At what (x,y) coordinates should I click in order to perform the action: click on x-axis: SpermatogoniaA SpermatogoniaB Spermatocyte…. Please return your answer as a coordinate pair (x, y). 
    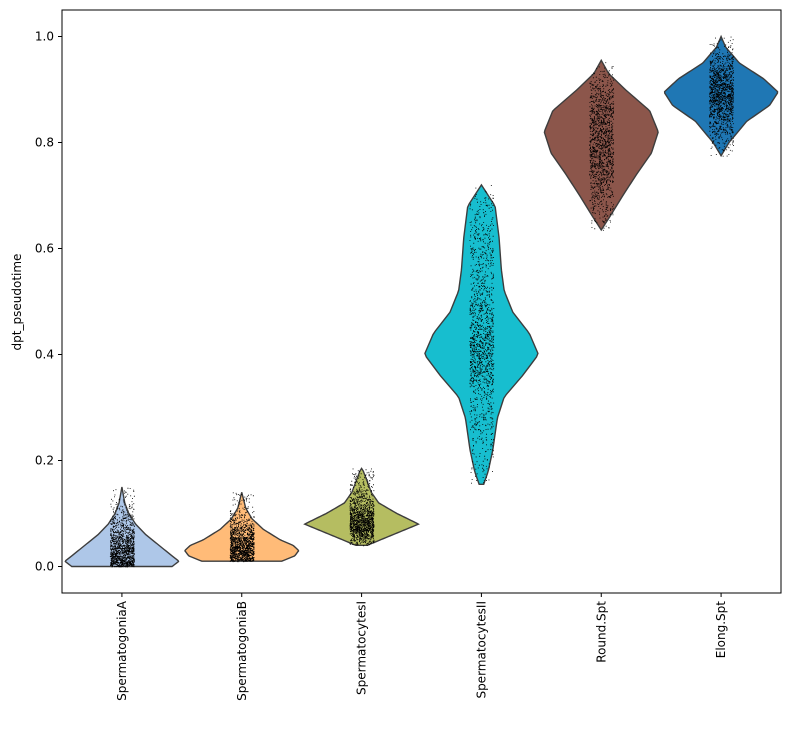
    Looking at the image, I should click on (421, 647).